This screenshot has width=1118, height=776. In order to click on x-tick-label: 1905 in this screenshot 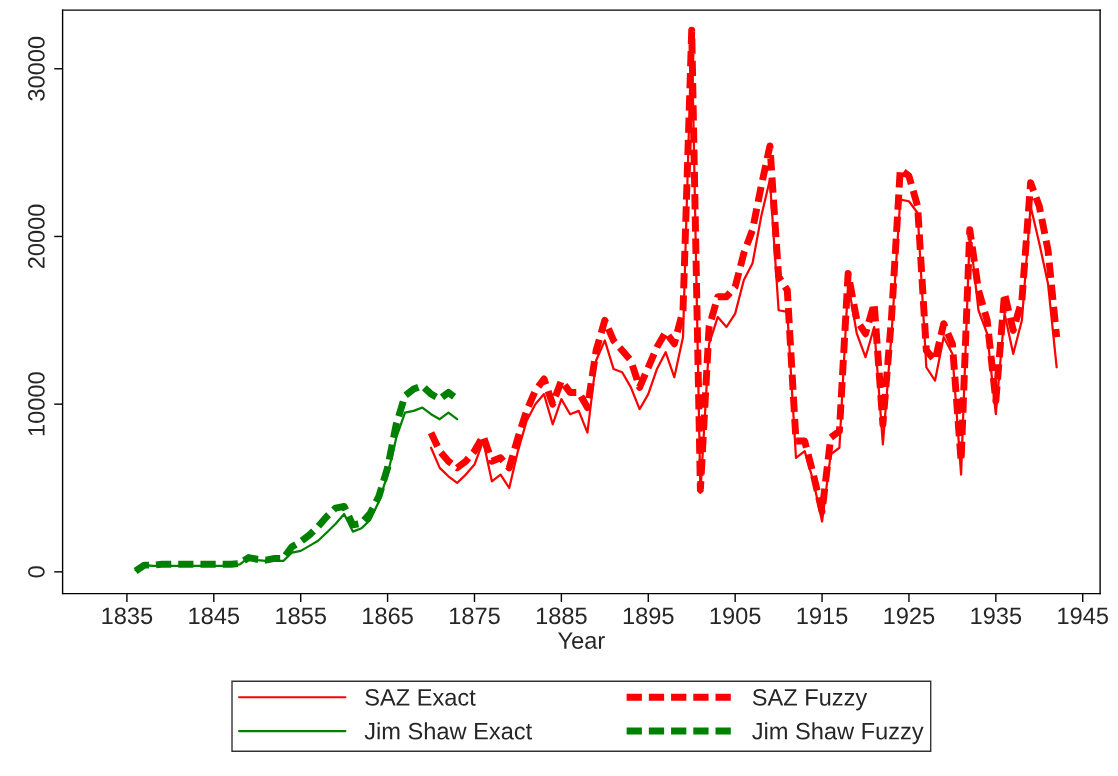, I will do `click(735, 616)`.